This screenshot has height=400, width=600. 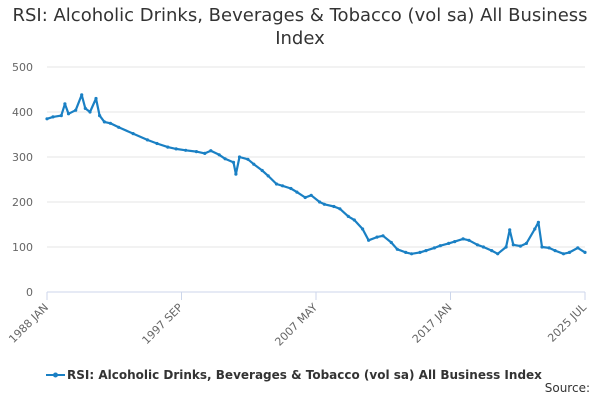 I want to click on y-tick-label: 500, so click(x=22, y=67).